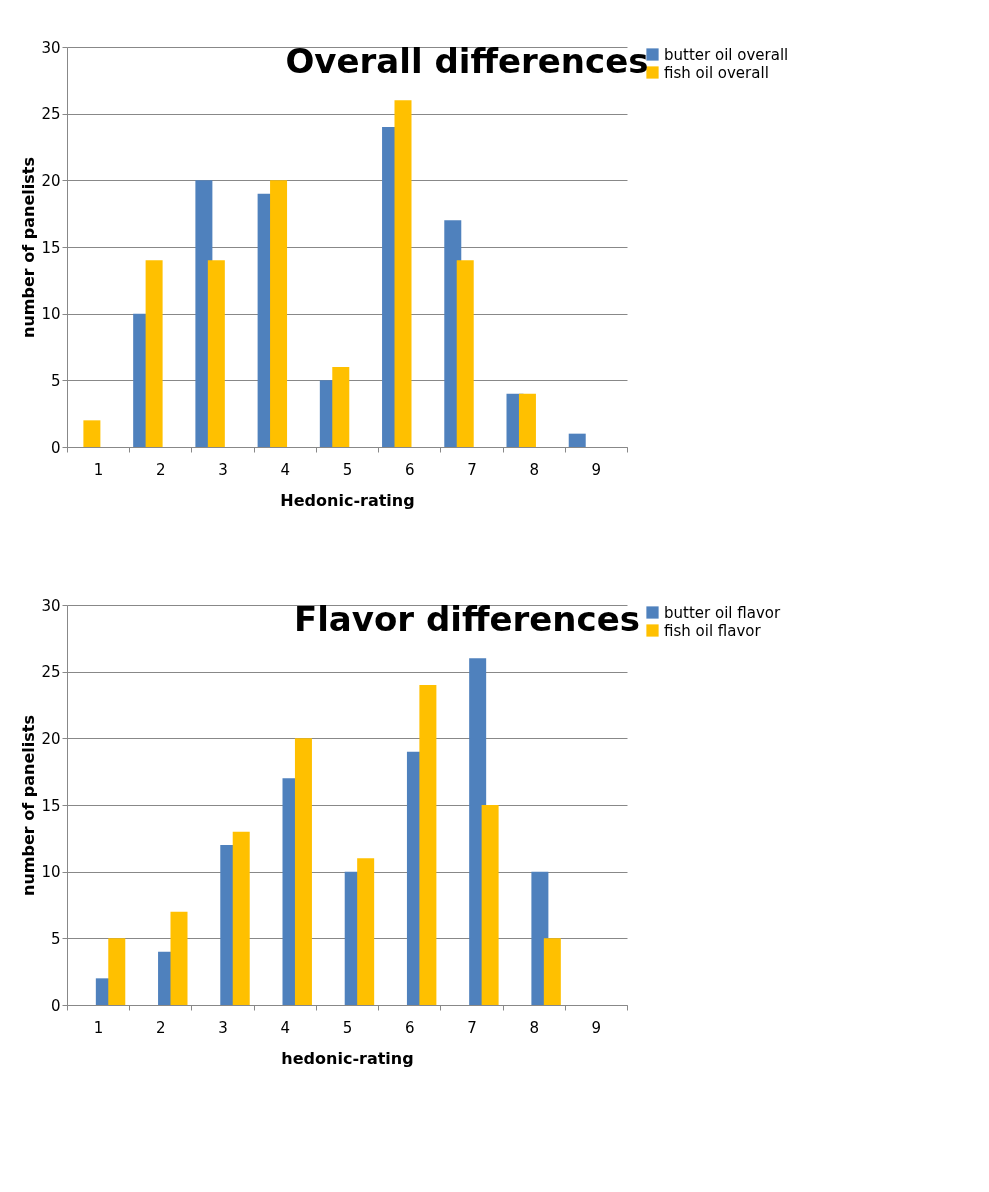  I want to click on chart-title: Flavor differences, so click(467, 619).